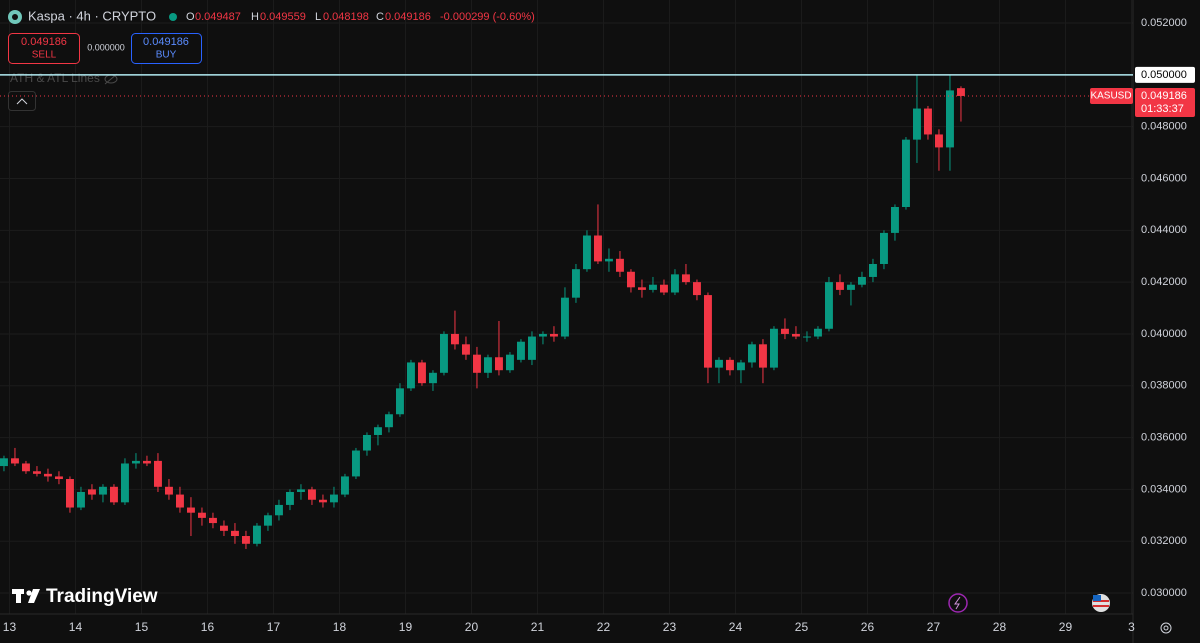 The width and height of the screenshot is (1200, 643). I want to click on last-price-box, so click(1165, 102).